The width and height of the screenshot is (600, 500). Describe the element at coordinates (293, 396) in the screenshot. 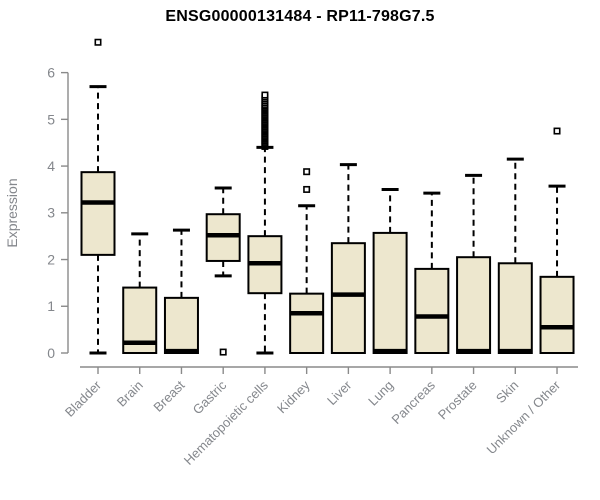

I see `x-tick-label-kidney: Kidney` at that location.